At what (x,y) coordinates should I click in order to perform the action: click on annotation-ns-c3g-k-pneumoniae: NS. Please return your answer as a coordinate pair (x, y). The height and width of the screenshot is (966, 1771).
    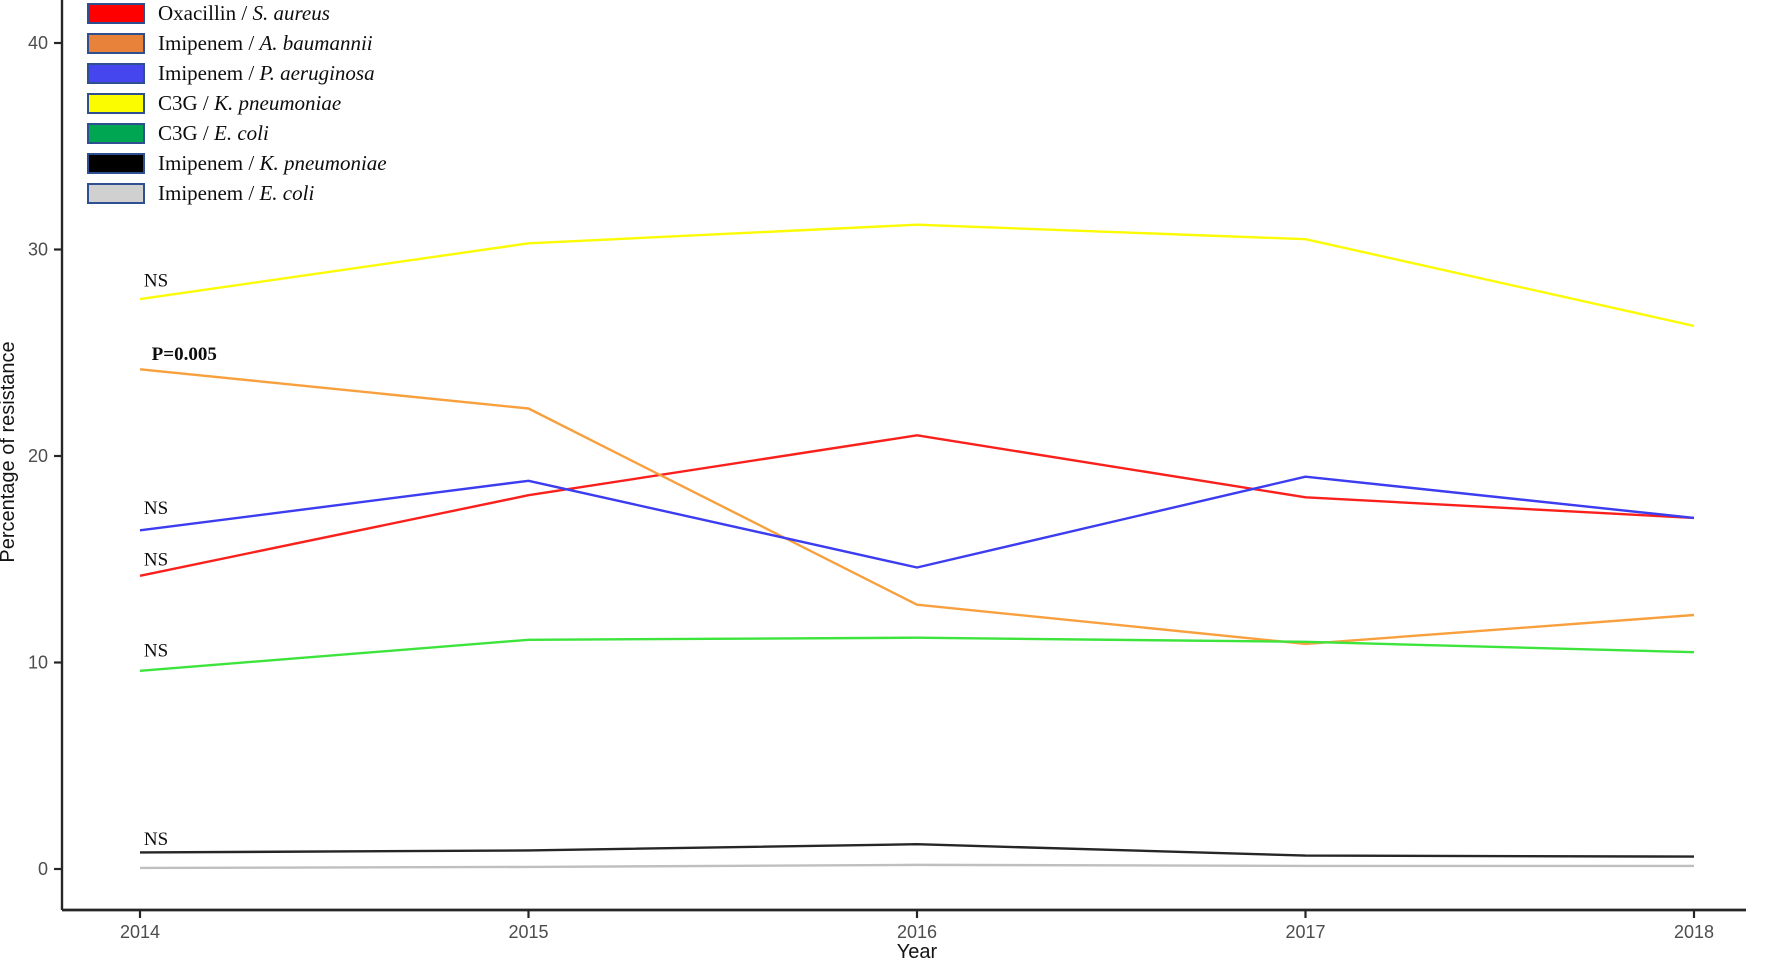
    Looking at the image, I should click on (156, 281).